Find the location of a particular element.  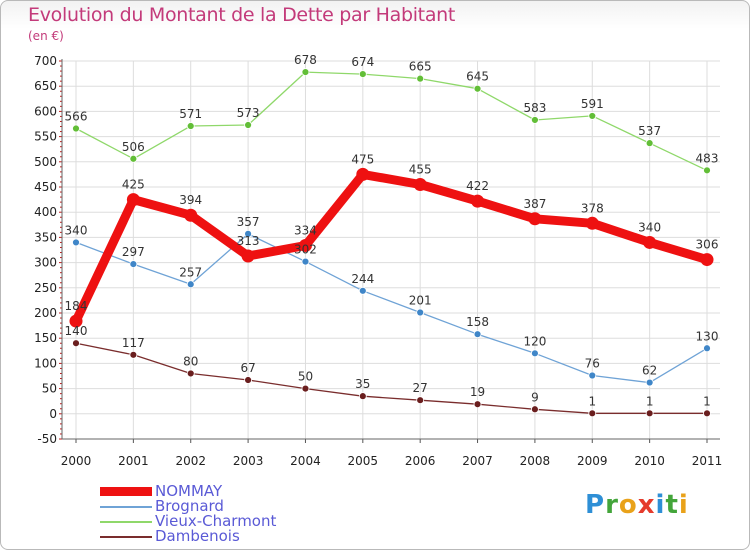

data-label: 665 is located at coordinates (420, 67).